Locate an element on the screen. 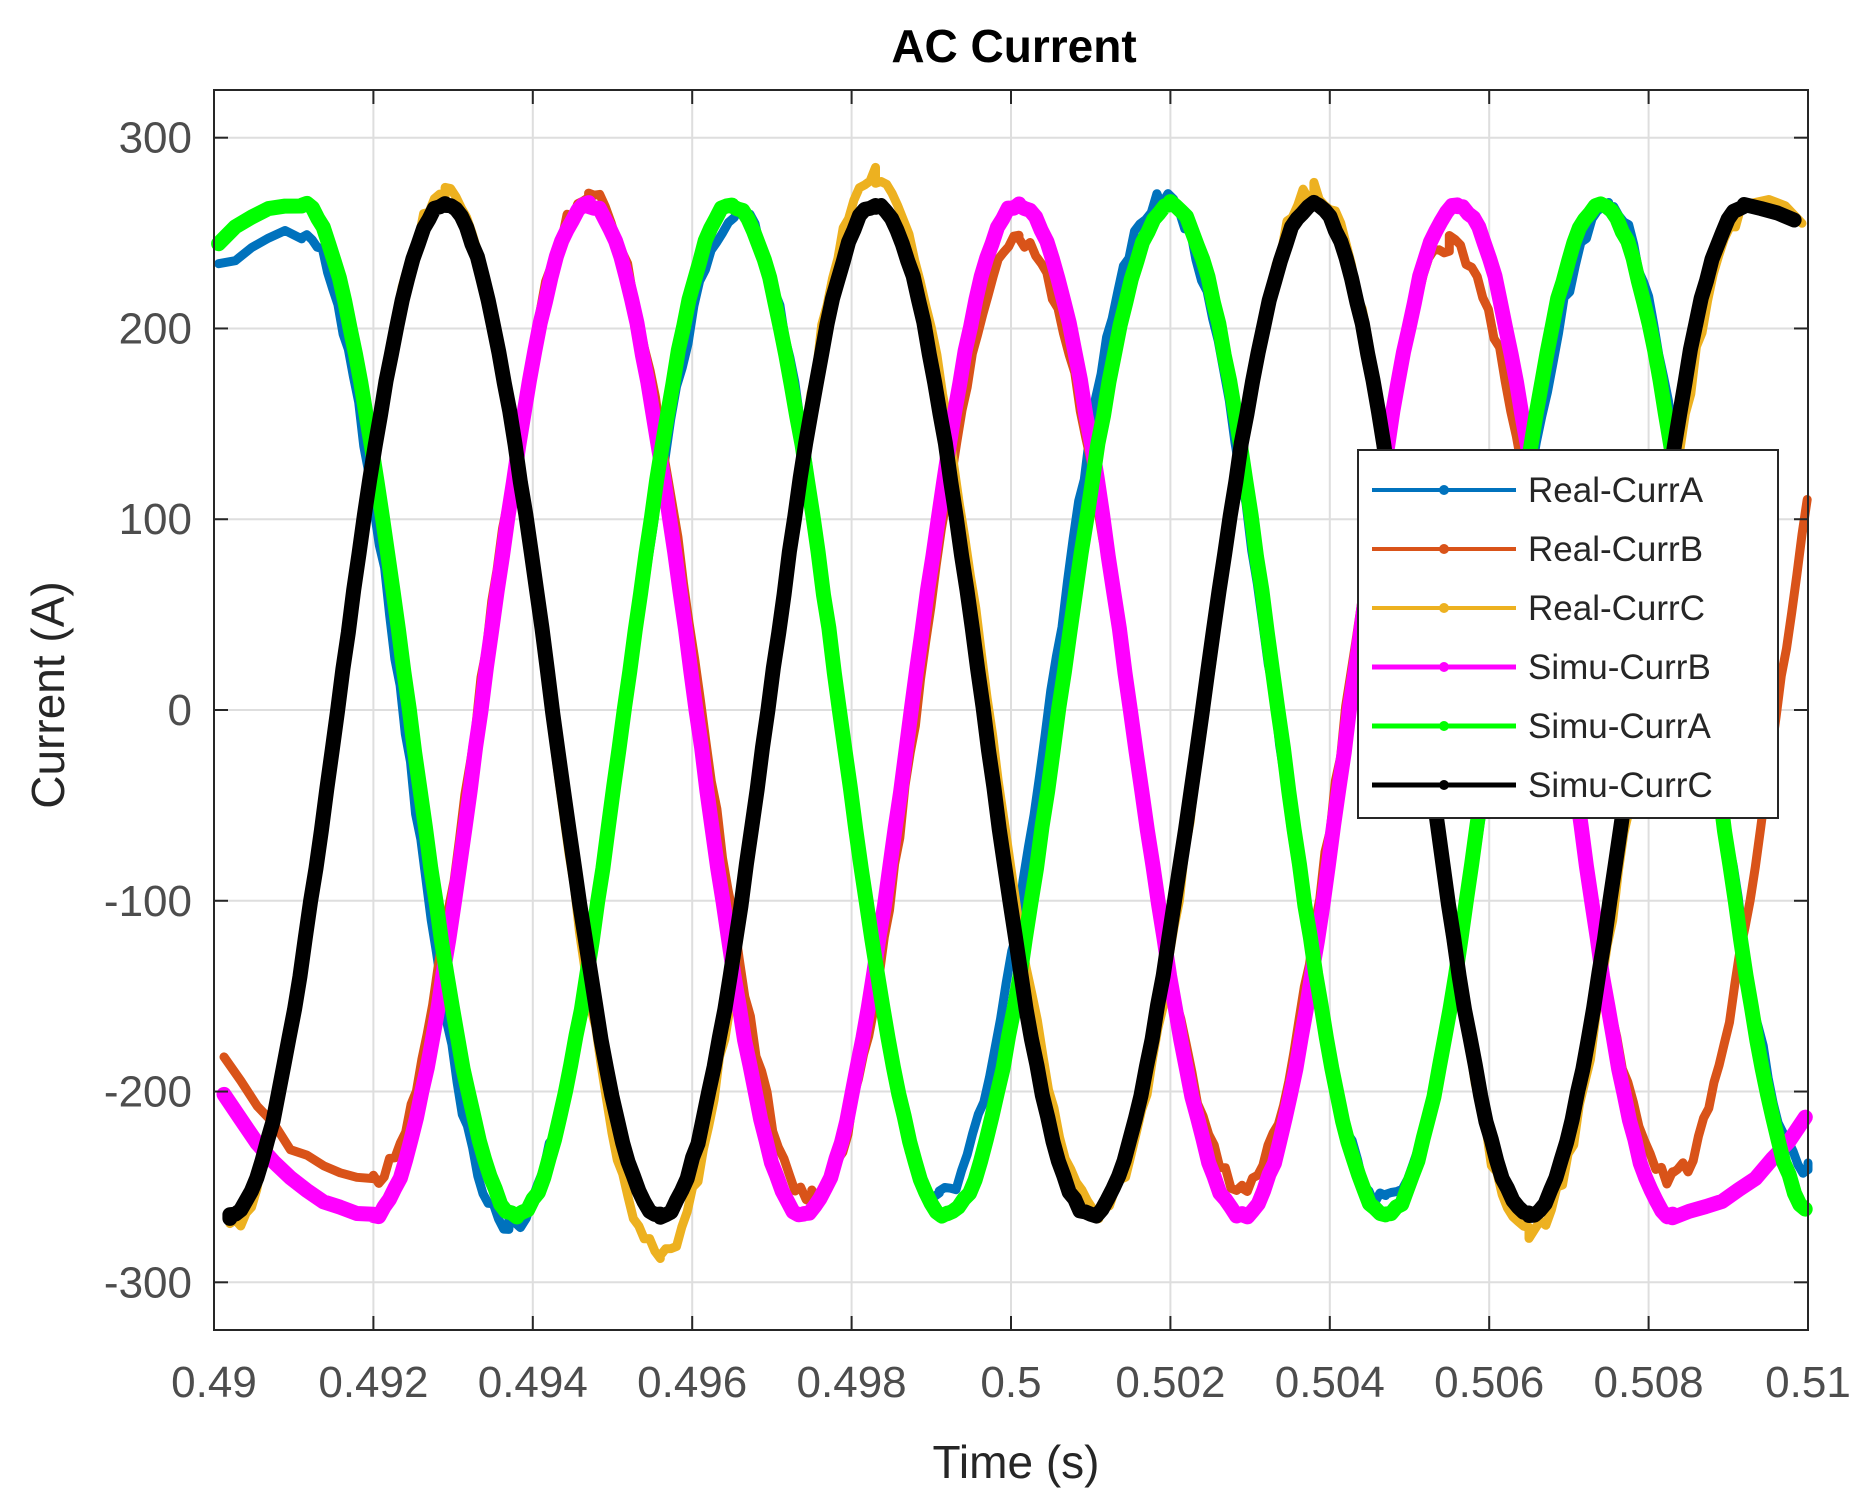 The width and height of the screenshot is (1871, 1506). x-tick-label: 0.494 is located at coordinates (533, 1382).